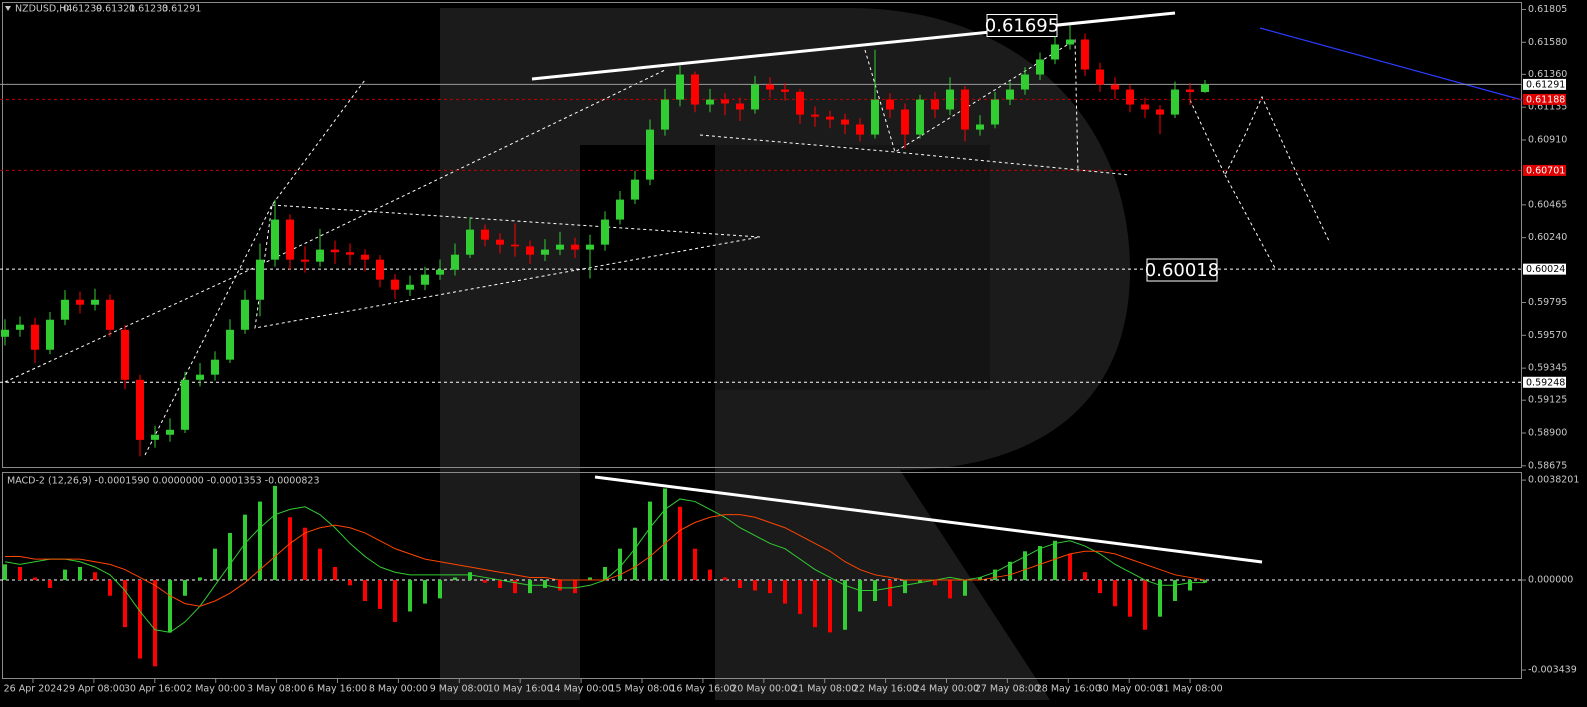 This screenshot has width=1587, height=707. Describe the element at coordinates (1547, 335) in the screenshot. I see `y-tick-label: 0.59570` at that location.